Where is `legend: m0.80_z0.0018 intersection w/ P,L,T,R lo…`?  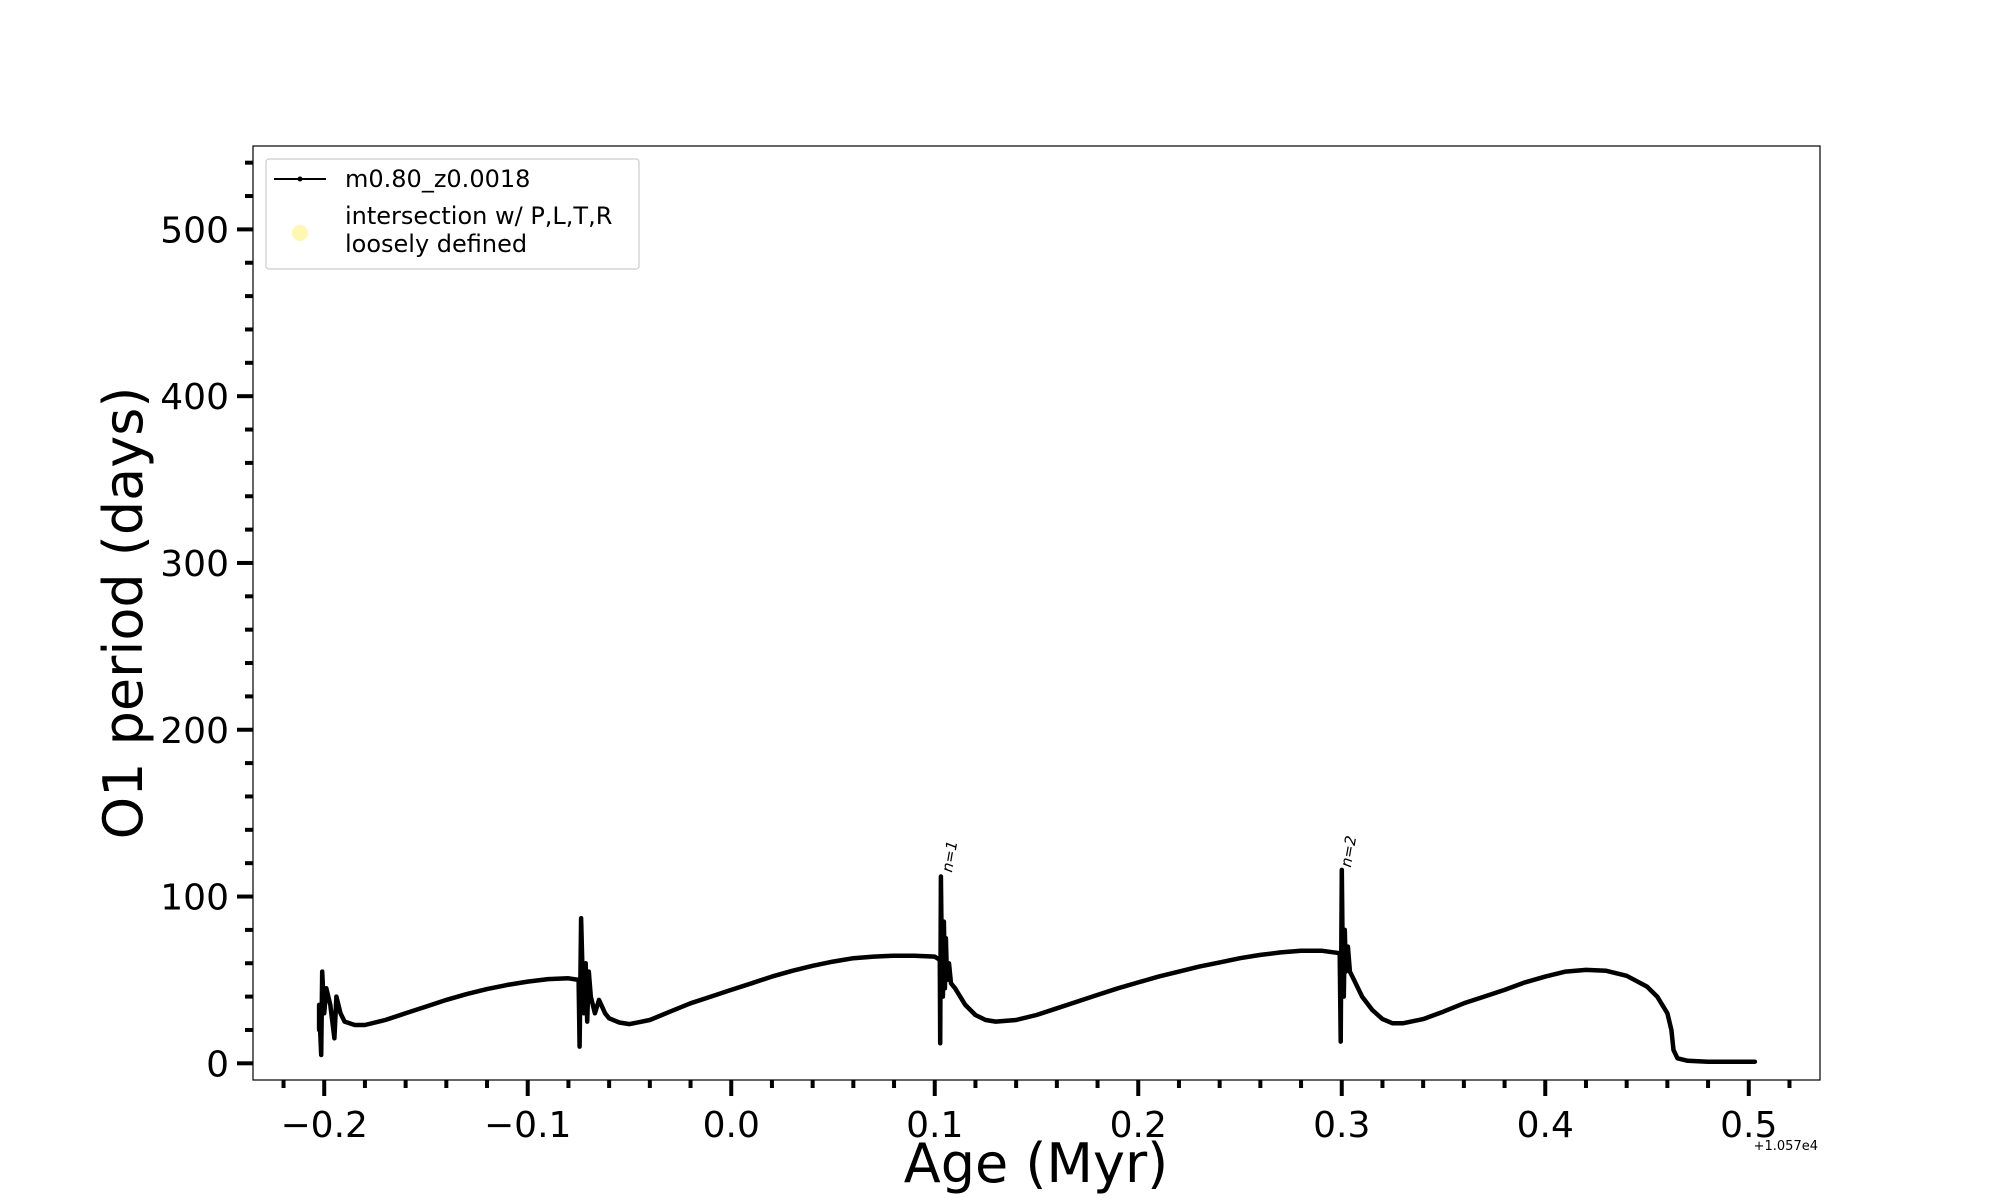 legend: m0.80_z0.0018 intersection w/ P,L,T,R lo… is located at coordinates (452, 214).